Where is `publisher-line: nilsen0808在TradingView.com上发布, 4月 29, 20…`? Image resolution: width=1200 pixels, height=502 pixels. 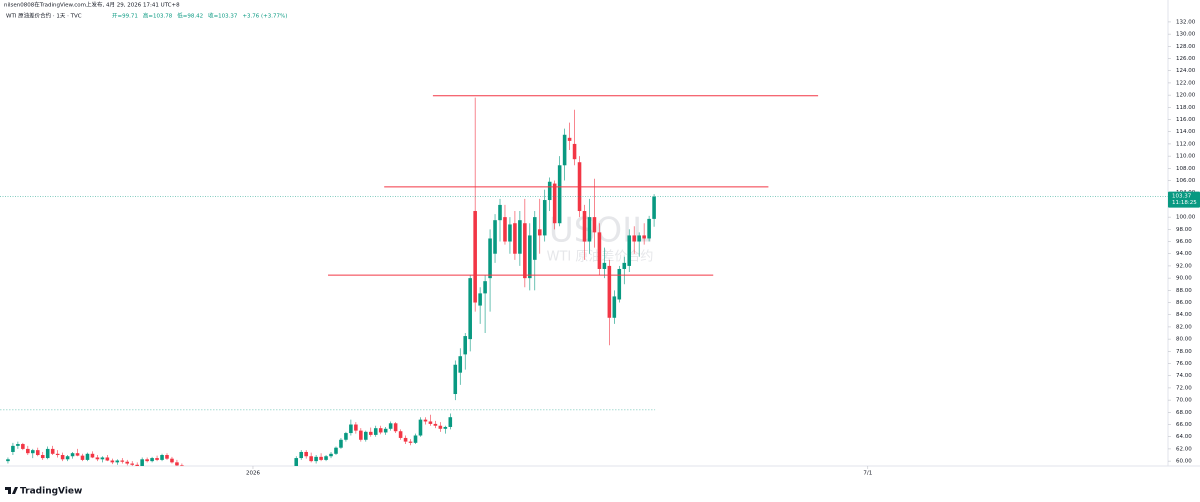
publisher-line: nilsen0808在TradingView.com上发布, 4月 29, 20… is located at coordinates (92, 5).